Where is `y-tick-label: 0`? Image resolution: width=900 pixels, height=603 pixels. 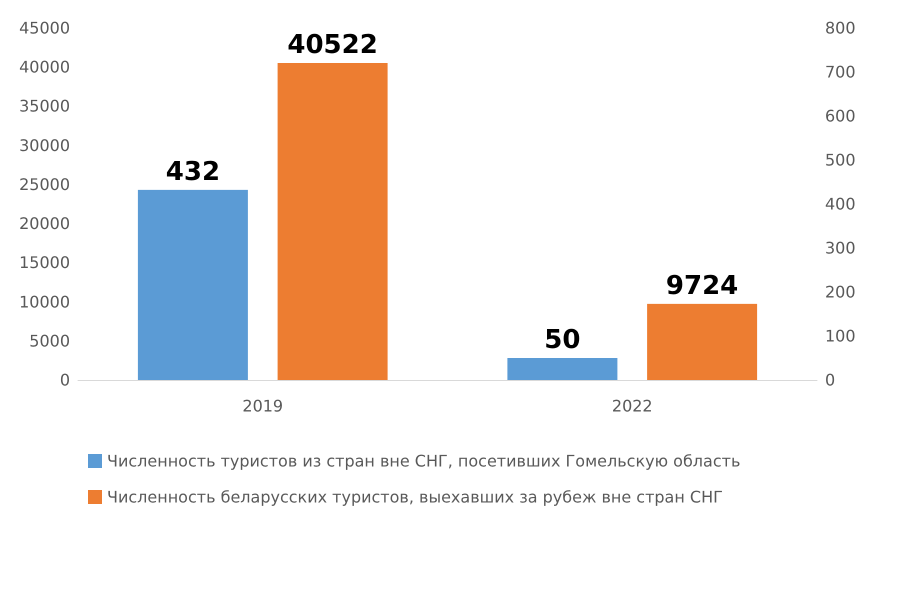
y-tick-label: 0 is located at coordinates (65, 380).